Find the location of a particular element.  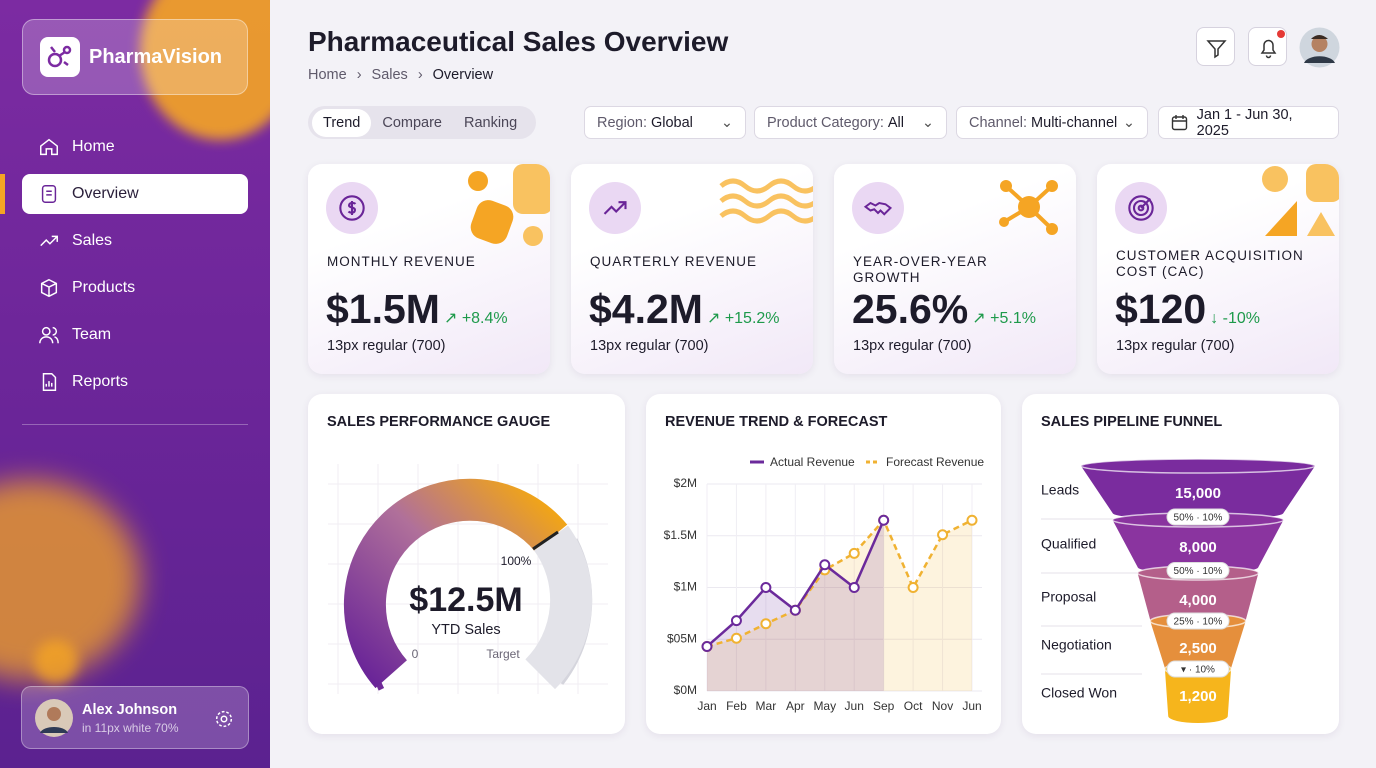

crumb: Sales is located at coordinates (389, 75).